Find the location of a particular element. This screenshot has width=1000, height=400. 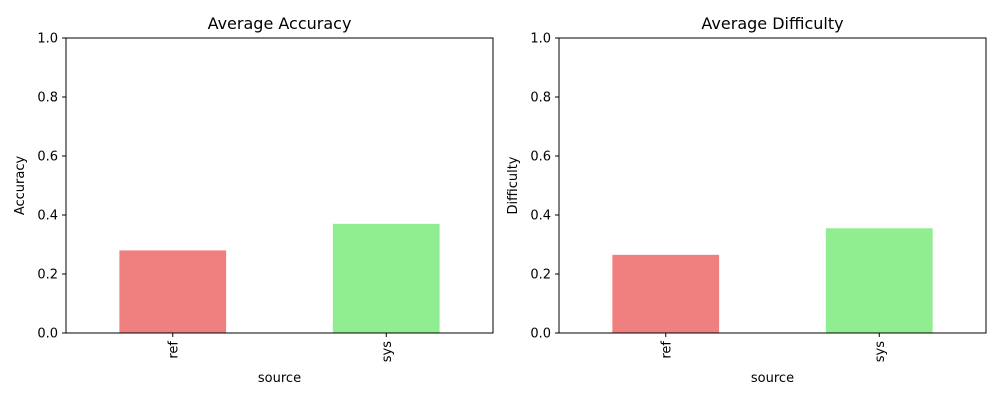

y-axis-label: Accuracy is located at coordinates (20, 186).